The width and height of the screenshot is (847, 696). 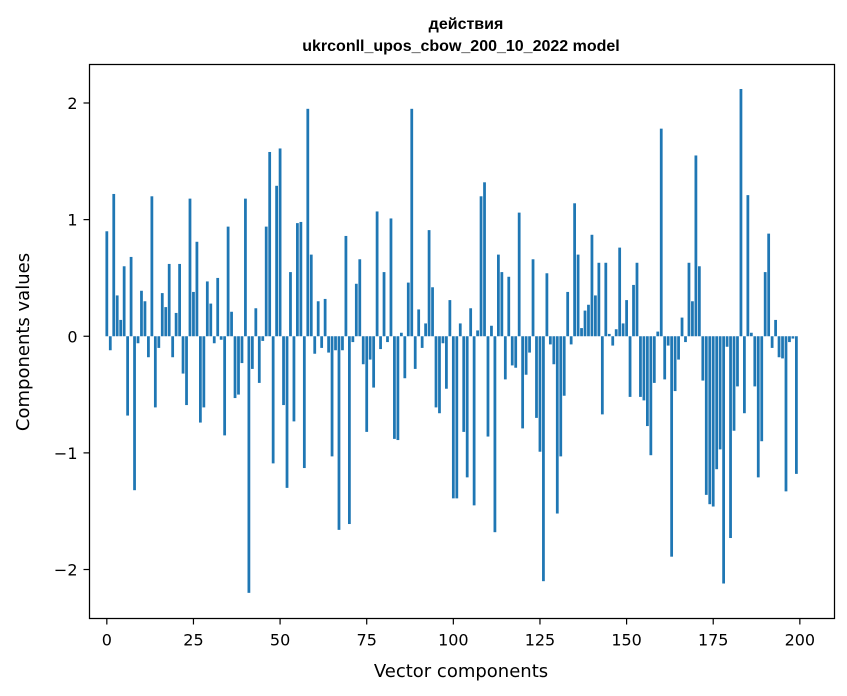 I want to click on x-tick-label: 175, so click(x=713, y=640).